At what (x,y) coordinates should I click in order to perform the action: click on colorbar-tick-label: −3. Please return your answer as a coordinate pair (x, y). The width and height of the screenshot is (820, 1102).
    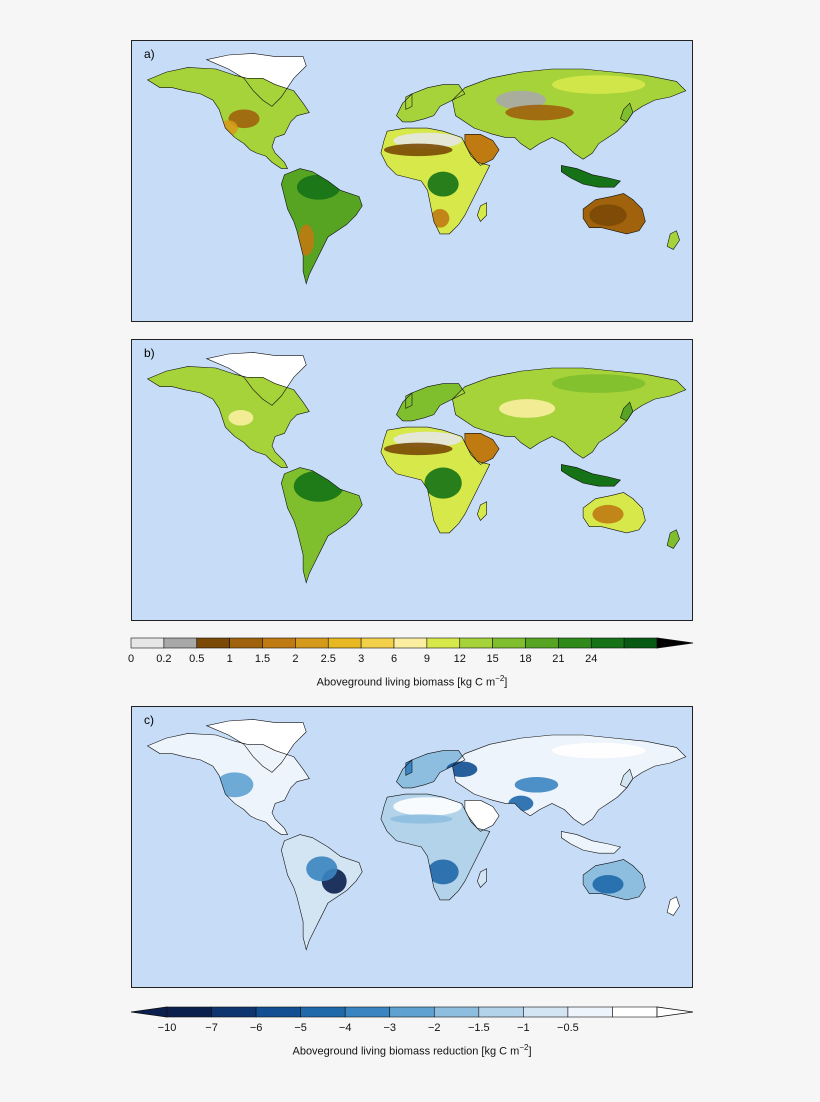
    Looking at the image, I should click on (389, 1028).